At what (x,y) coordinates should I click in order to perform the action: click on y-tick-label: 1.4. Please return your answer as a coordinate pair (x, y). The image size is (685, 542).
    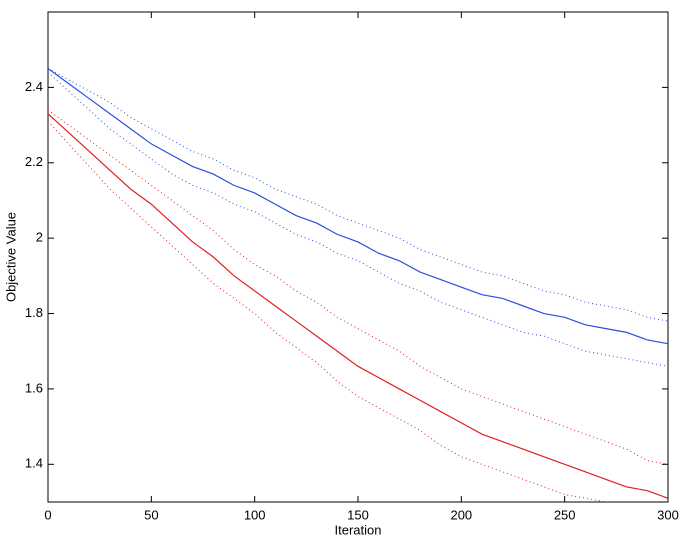
    Looking at the image, I should click on (34, 463).